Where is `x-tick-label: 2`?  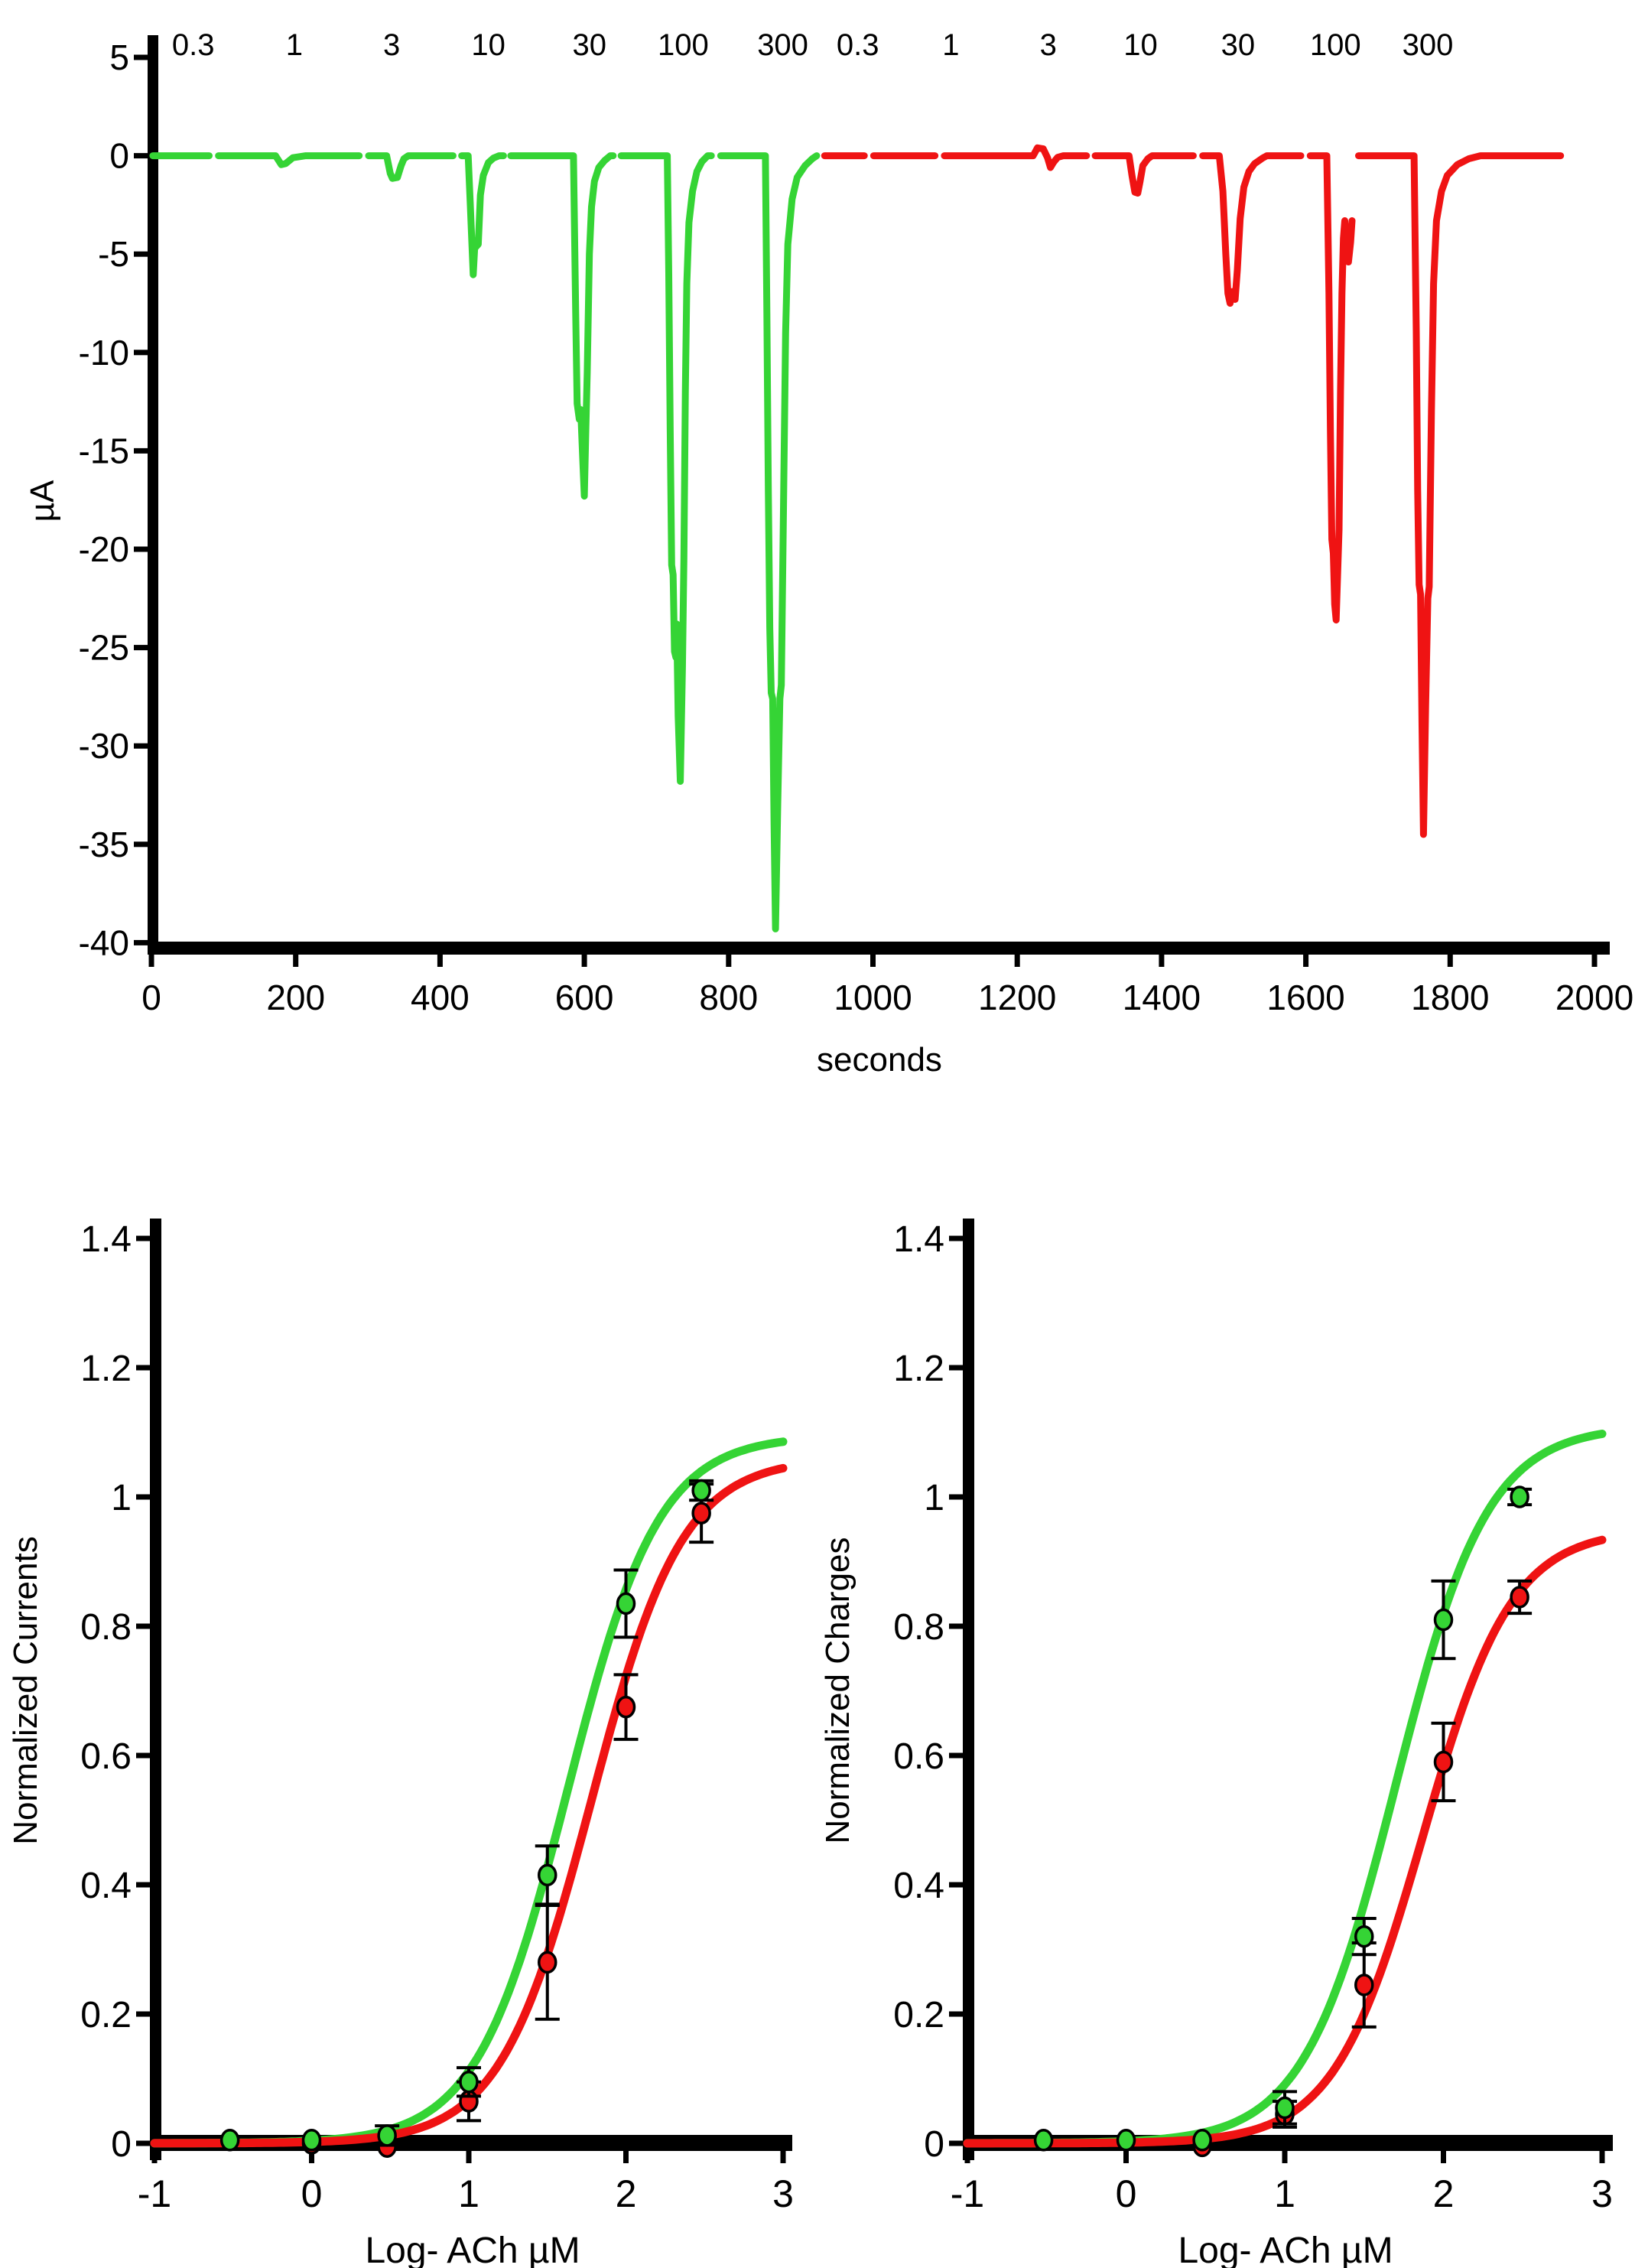 x-tick-label: 2 is located at coordinates (626, 2193).